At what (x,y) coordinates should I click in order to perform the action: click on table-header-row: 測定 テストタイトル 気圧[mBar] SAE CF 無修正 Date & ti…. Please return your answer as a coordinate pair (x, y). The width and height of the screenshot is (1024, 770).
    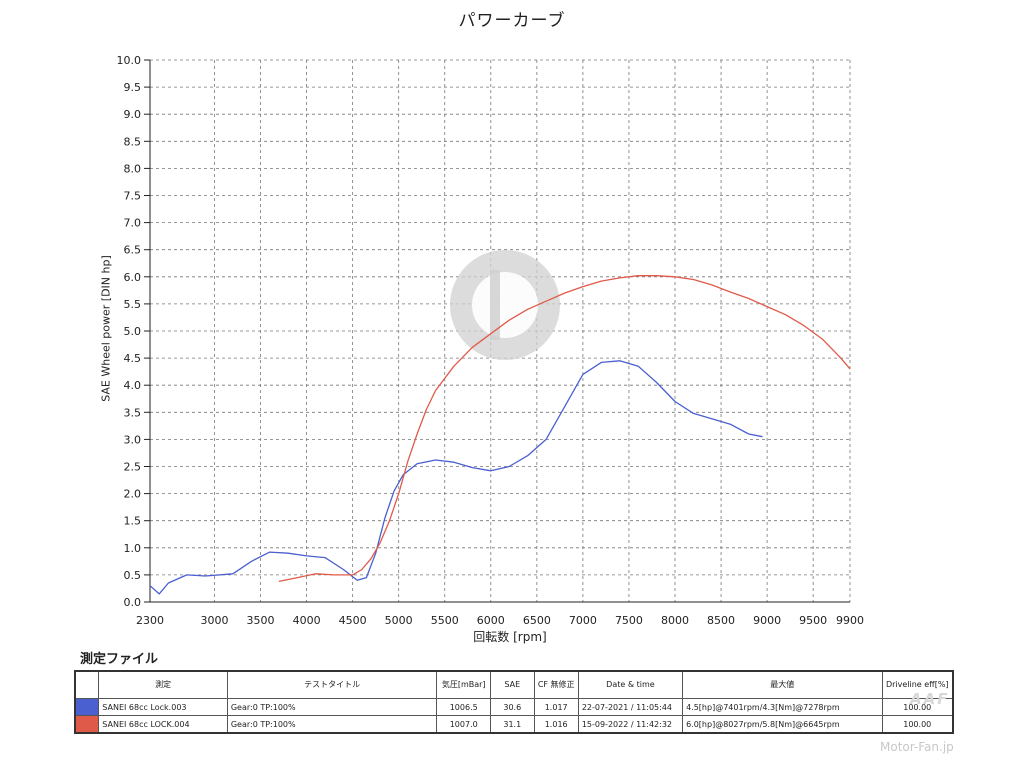
    Looking at the image, I should click on (514, 684).